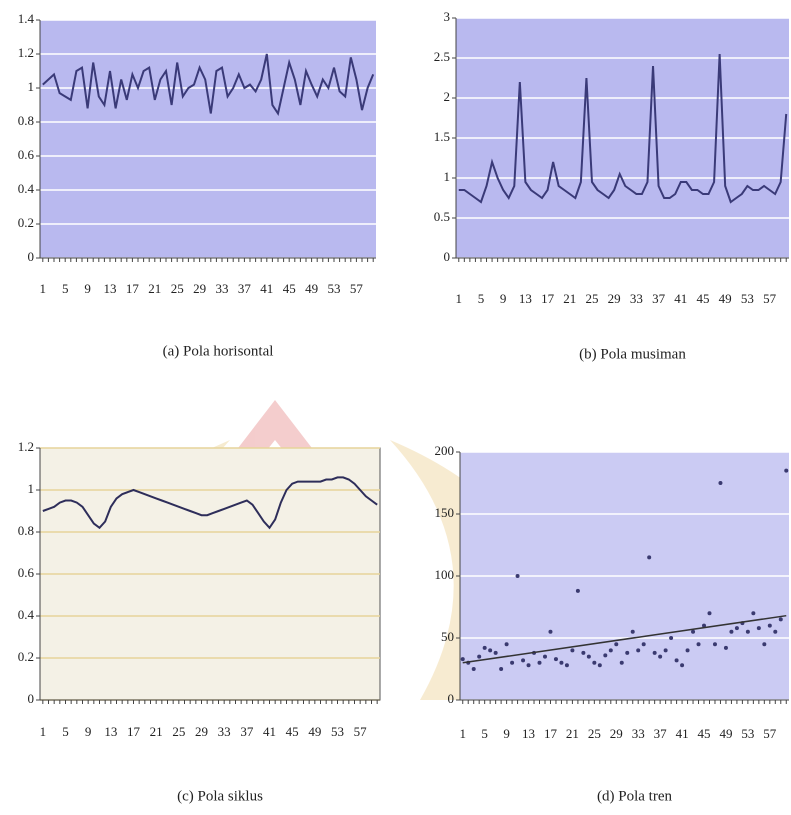 This screenshot has width=791, height=815. I want to click on x-tick-label: 57, so click(770, 298).